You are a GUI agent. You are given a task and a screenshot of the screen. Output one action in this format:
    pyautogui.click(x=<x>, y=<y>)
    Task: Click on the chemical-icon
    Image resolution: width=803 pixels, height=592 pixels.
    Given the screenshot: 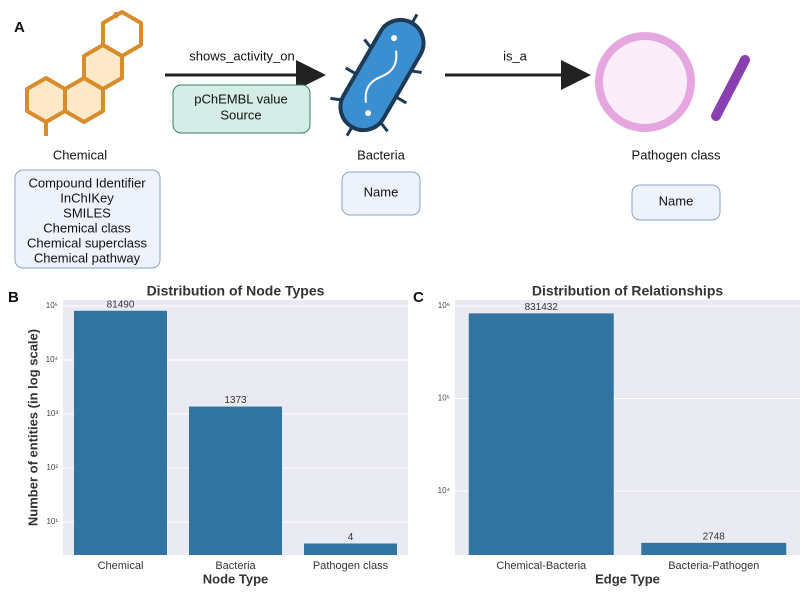 What is the action you would take?
    pyautogui.click(x=84, y=73)
    